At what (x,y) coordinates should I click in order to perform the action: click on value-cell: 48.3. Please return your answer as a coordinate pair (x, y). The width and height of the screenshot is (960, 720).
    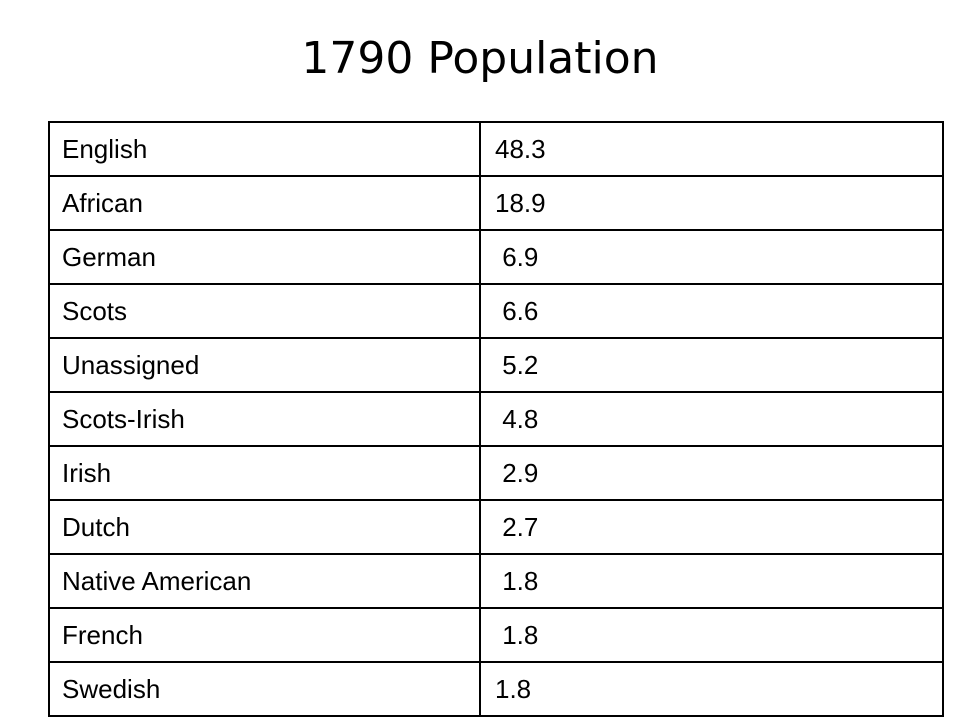
    Looking at the image, I should click on (711, 149).